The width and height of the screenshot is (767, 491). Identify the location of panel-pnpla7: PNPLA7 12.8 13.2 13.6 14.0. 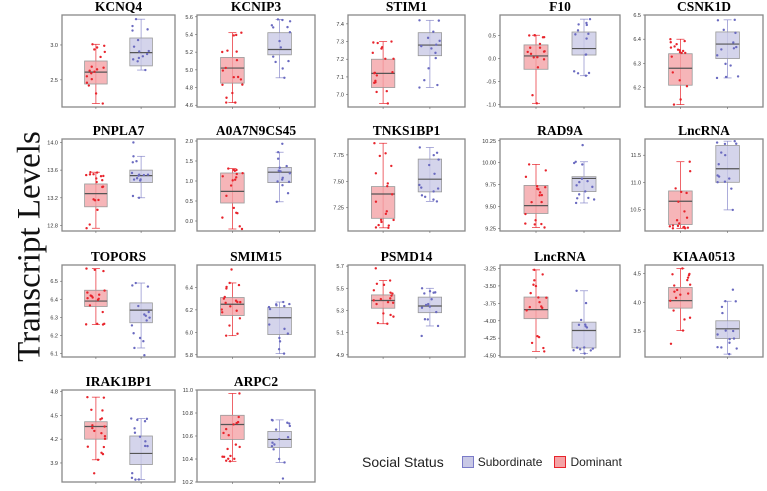
(111, 178).